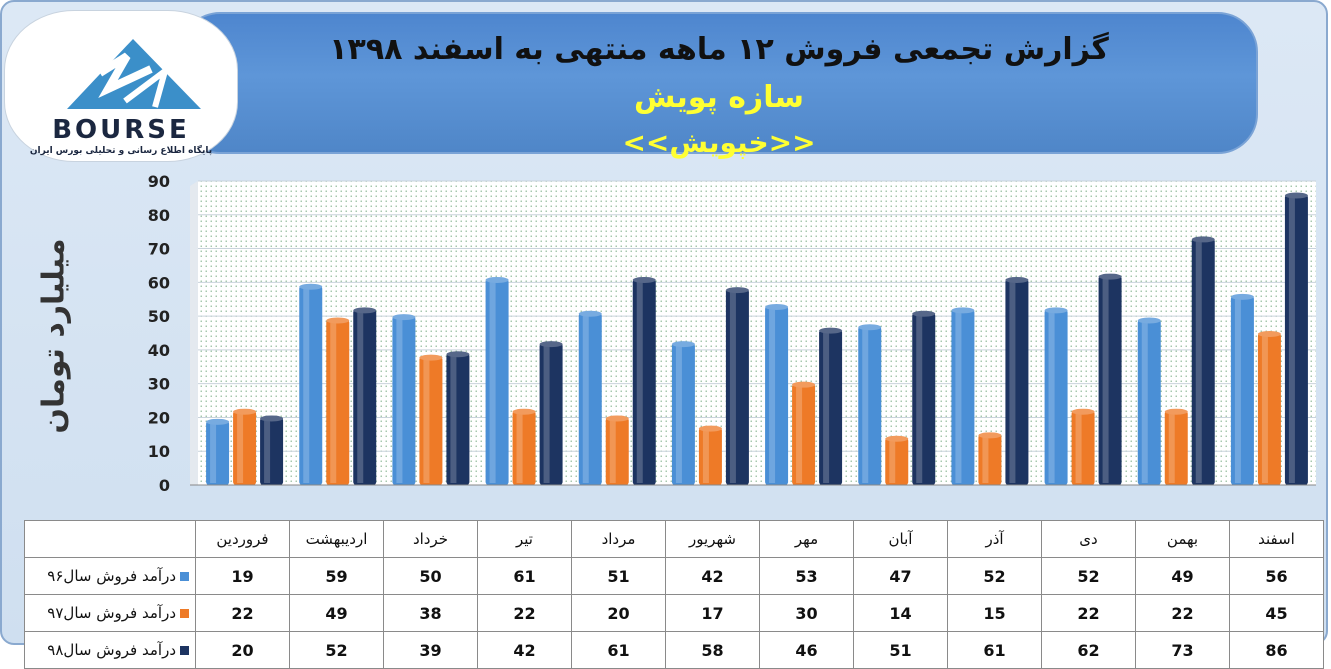  Describe the element at coordinates (159, 282) in the screenshot. I see `y-tick-label: 60` at that location.